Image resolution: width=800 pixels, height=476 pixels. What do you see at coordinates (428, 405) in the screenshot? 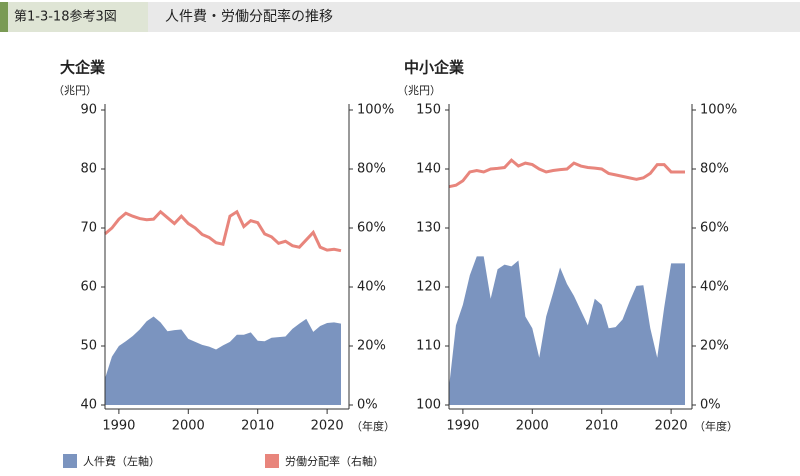
I see `y-tick-label: 100` at bounding box center [428, 405].